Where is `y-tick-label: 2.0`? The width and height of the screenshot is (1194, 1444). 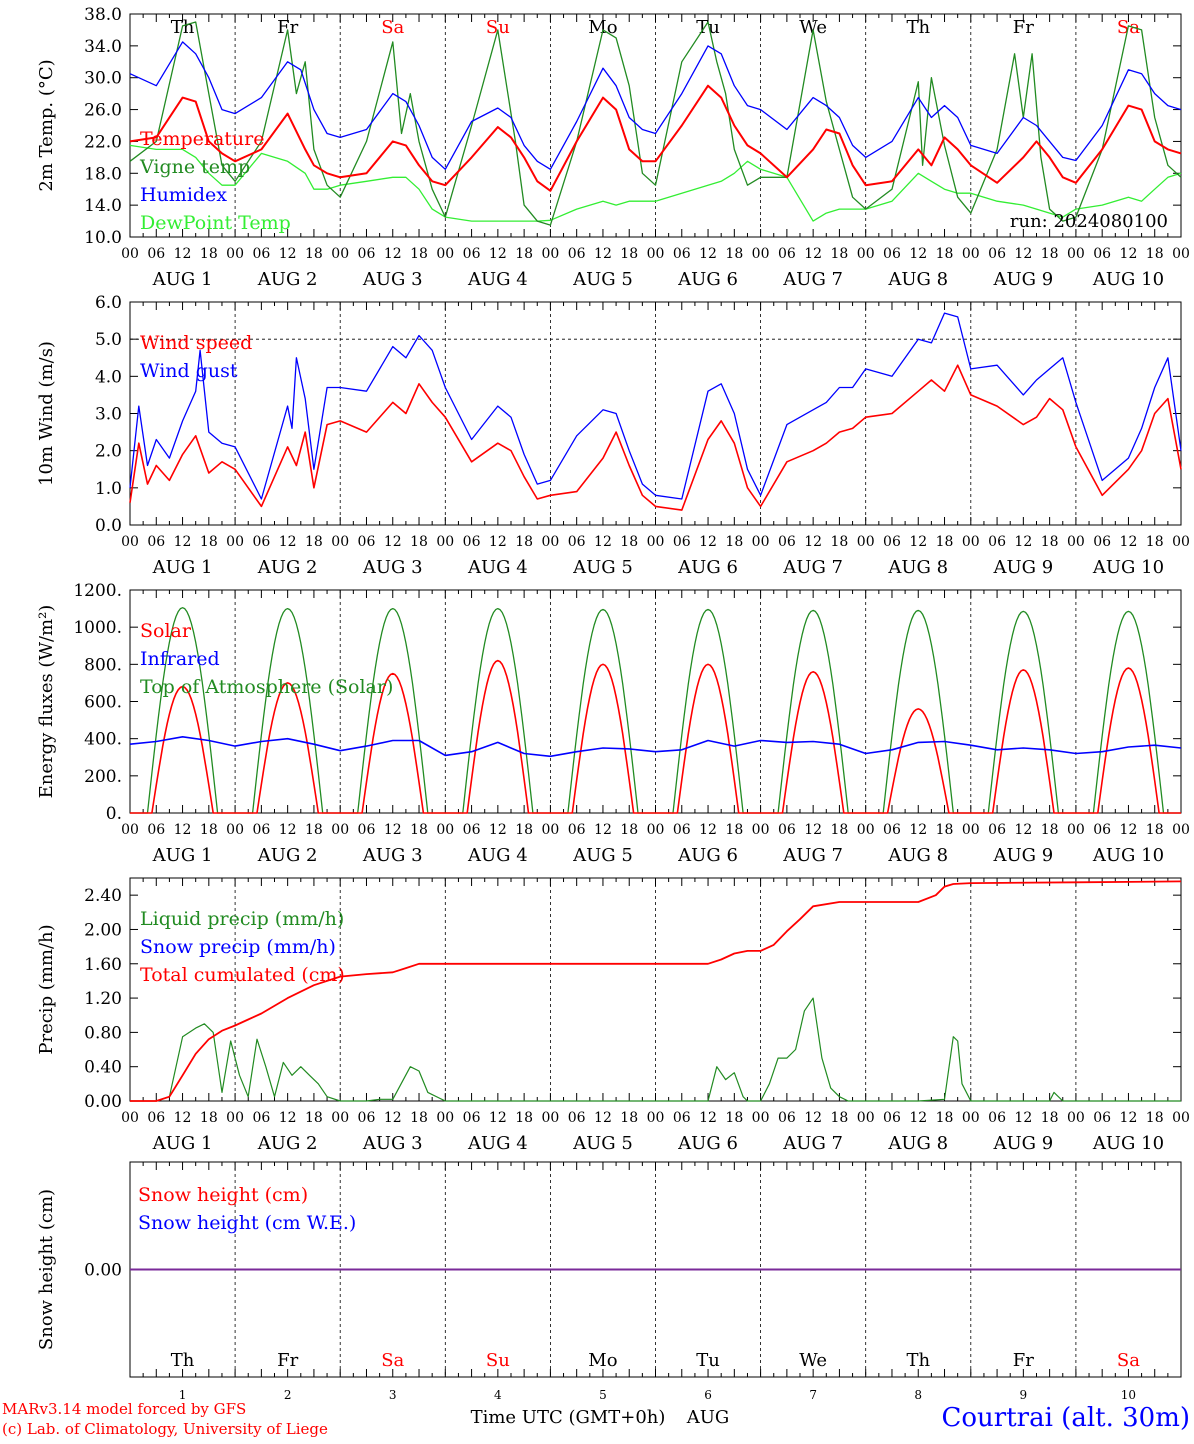 y-tick-label: 2.0 is located at coordinates (108, 452).